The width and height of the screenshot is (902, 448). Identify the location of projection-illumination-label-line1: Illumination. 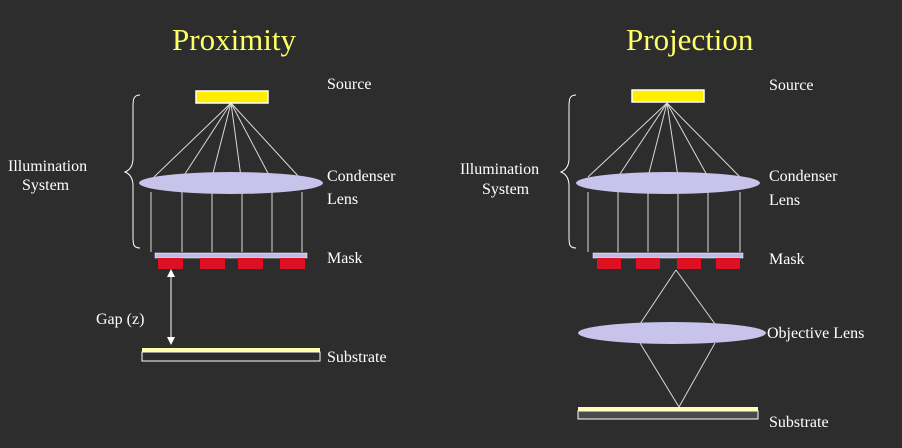
(500, 169).